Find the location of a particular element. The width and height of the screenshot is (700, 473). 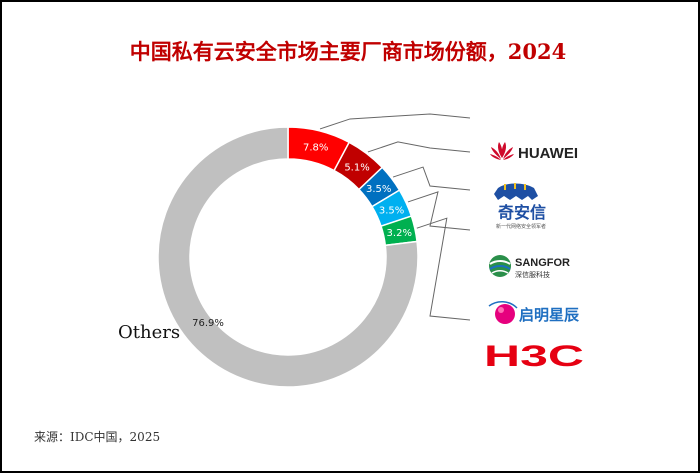

qianxin-logo-subtext: 新一代网络安全领军者 is located at coordinates (521, 226).